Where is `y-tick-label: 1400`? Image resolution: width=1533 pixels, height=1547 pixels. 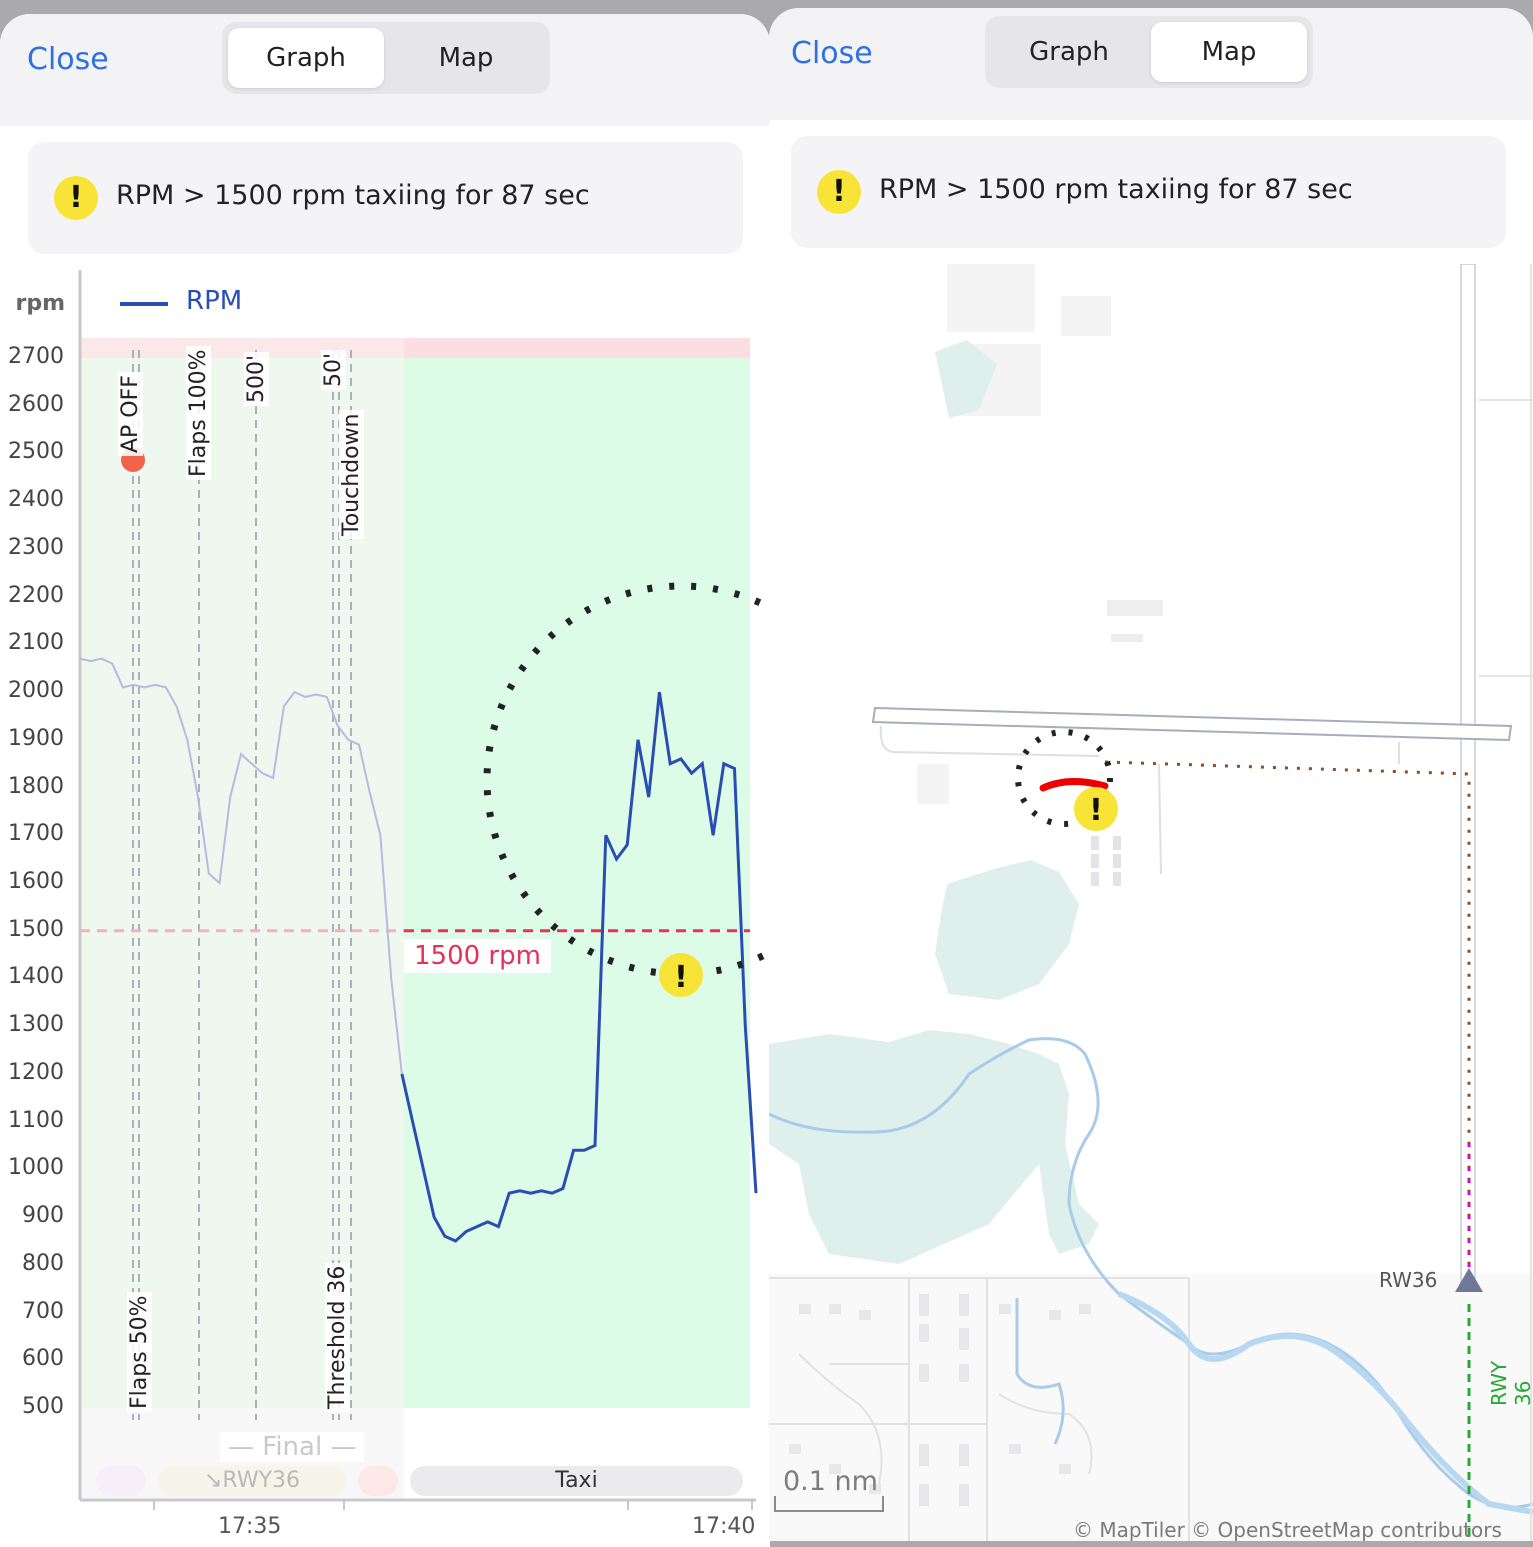
y-tick-label: 1400 is located at coordinates (36, 977).